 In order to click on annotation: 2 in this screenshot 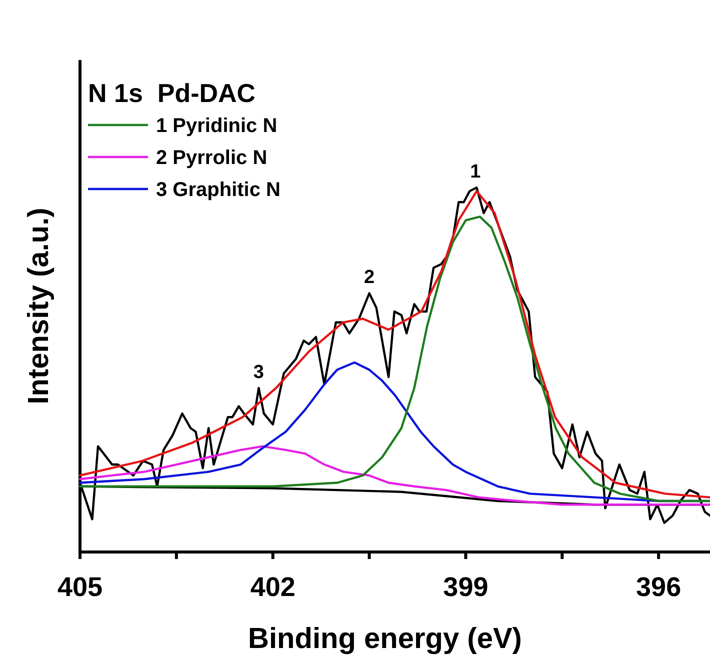, I will do `click(369, 277)`.